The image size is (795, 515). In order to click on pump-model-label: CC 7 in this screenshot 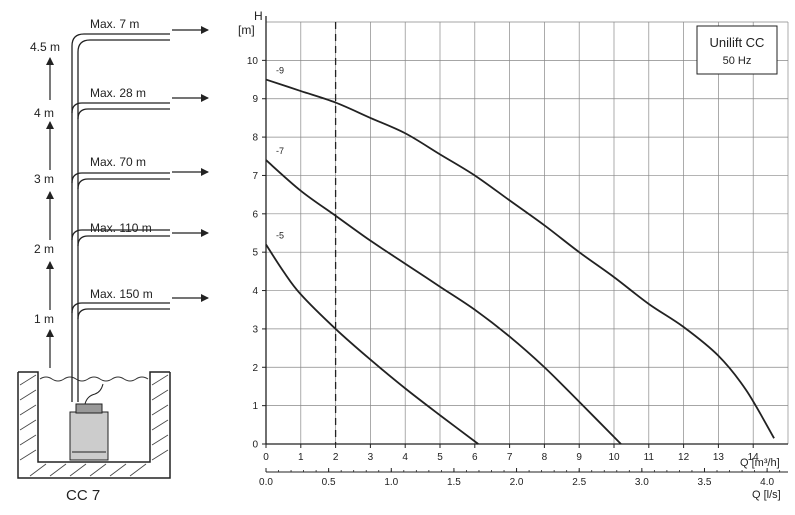, I will do `click(83, 495)`.